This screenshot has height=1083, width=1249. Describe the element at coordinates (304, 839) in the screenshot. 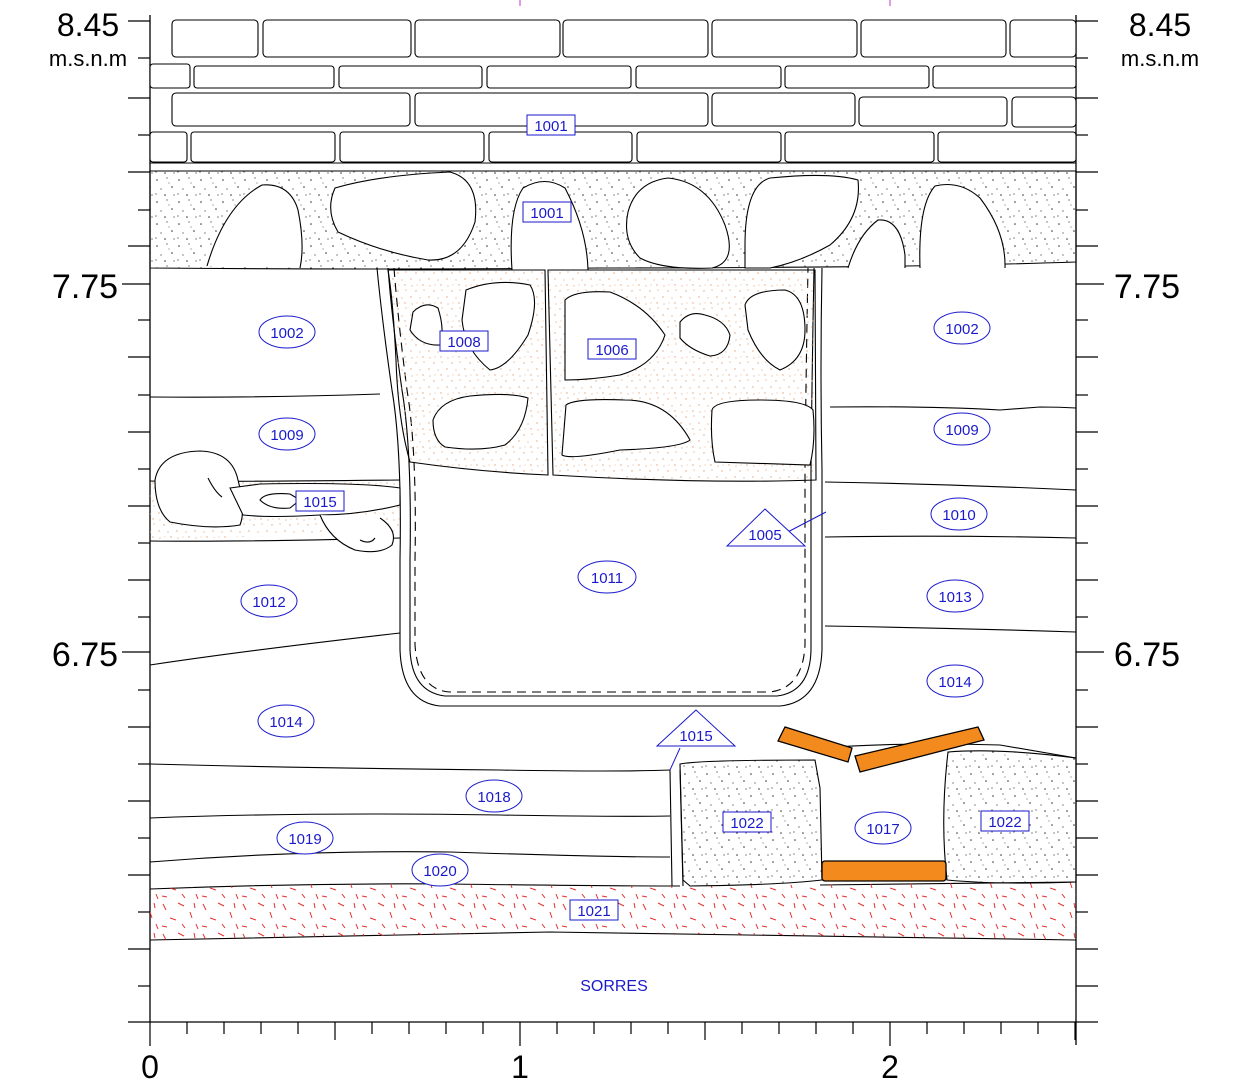

I see `unit-1019: 1019` at that location.